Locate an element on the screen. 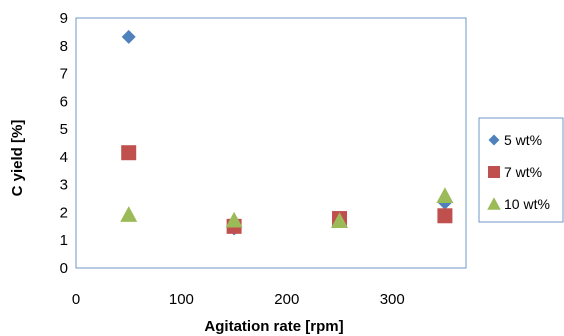 This screenshot has height=336, width=564. x-tick-label: 100 is located at coordinates (181, 299).